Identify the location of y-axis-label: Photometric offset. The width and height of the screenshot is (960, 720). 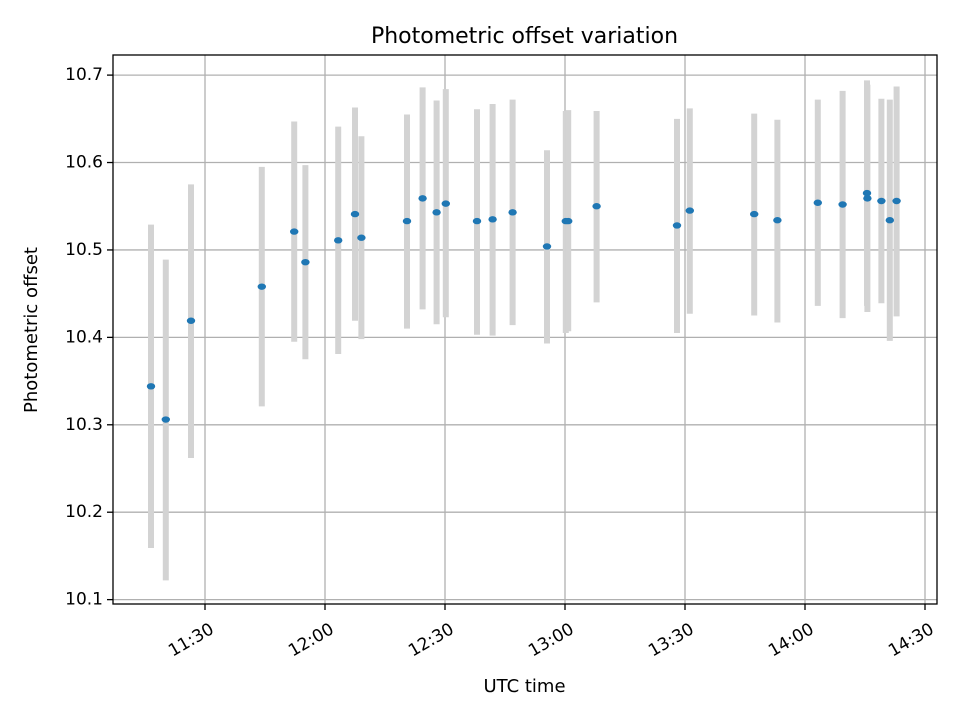
(31, 330).